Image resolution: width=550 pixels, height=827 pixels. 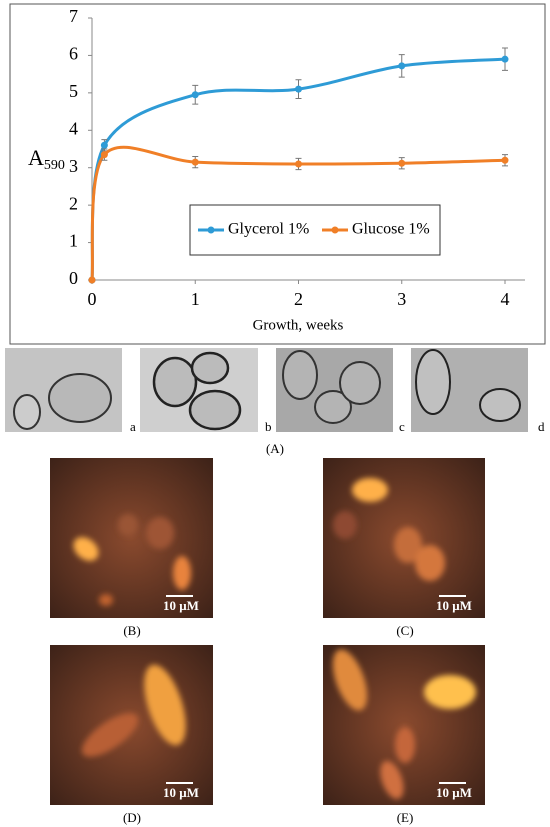 What do you see at coordinates (131, 725) in the screenshot?
I see `fluorescence-d` at bounding box center [131, 725].